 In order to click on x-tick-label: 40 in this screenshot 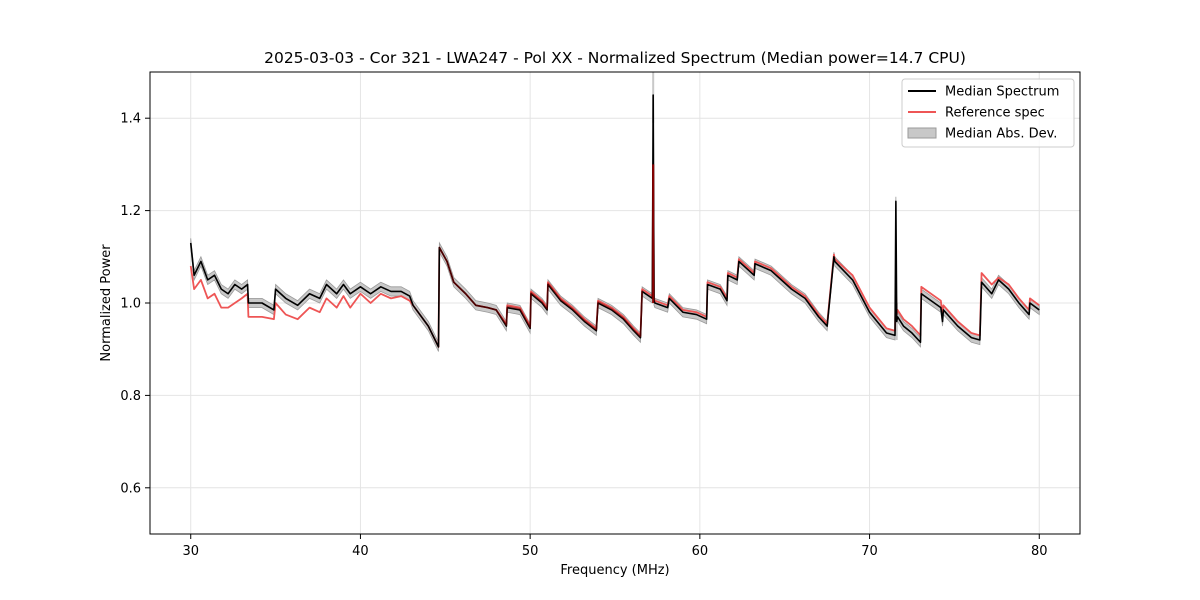, I will do `click(360, 551)`.